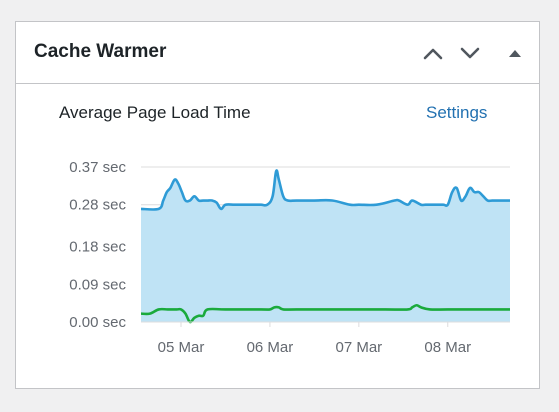 The height and width of the screenshot is (412, 559). Describe the element at coordinates (277, 53) in the screenshot. I see `widget-header: Cache Warmer` at that location.